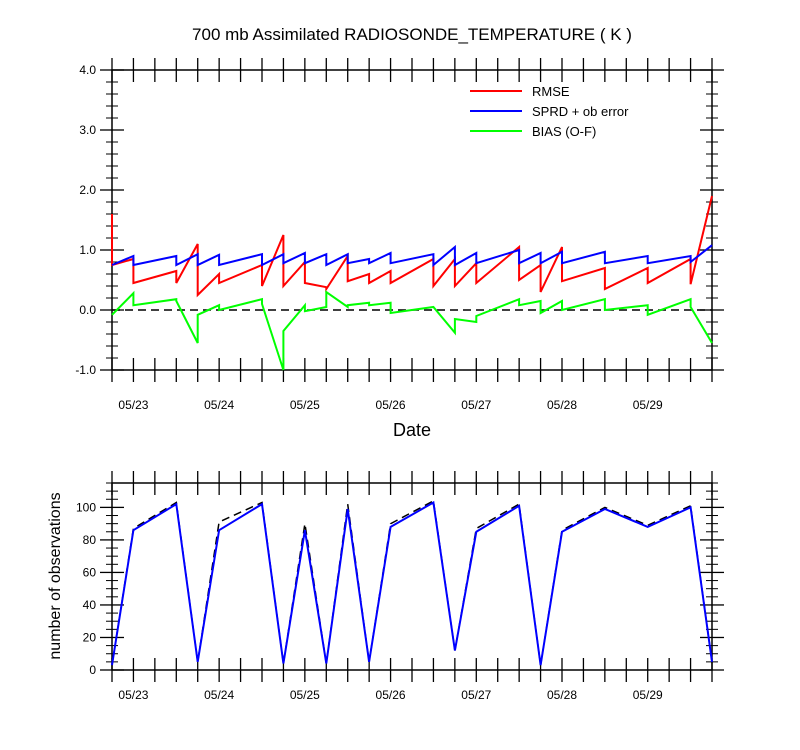  Describe the element at coordinates (87, 250) in the screenshot. I see `y-tick-label: 1.0` at that location.